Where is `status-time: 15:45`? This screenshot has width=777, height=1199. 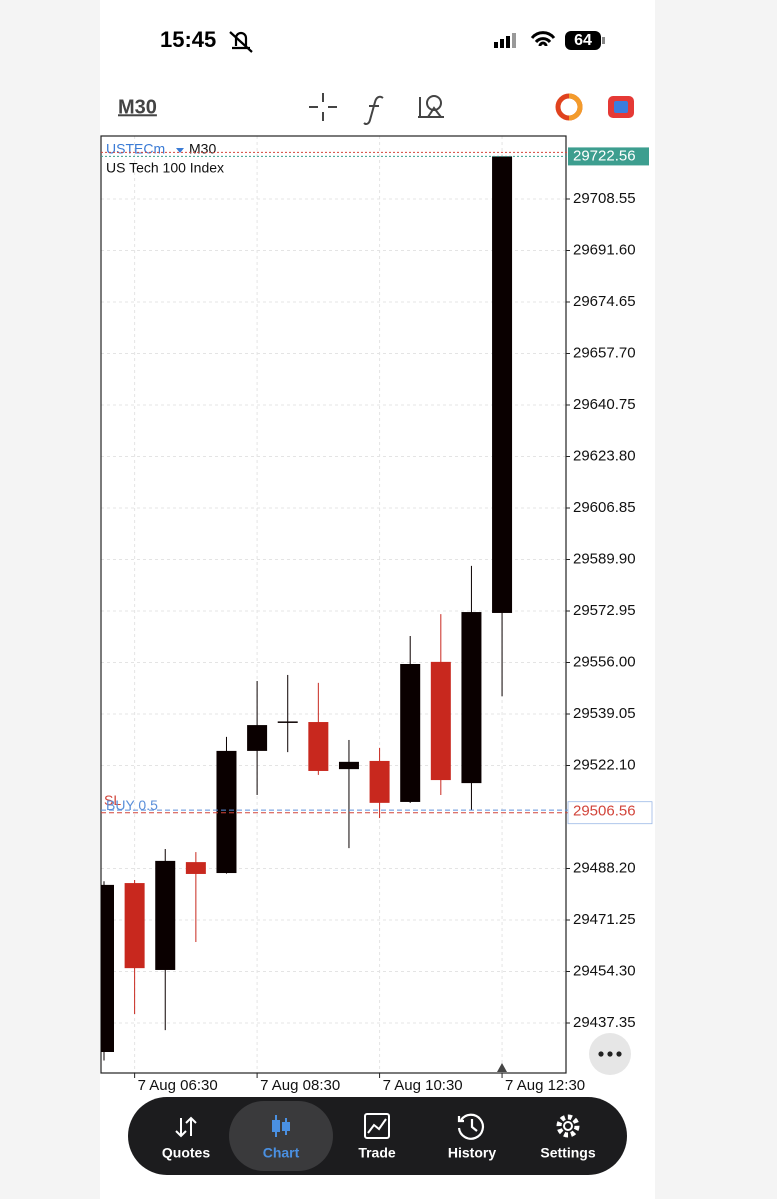 status-time: 15:45 is located at coordinates (188, 39).